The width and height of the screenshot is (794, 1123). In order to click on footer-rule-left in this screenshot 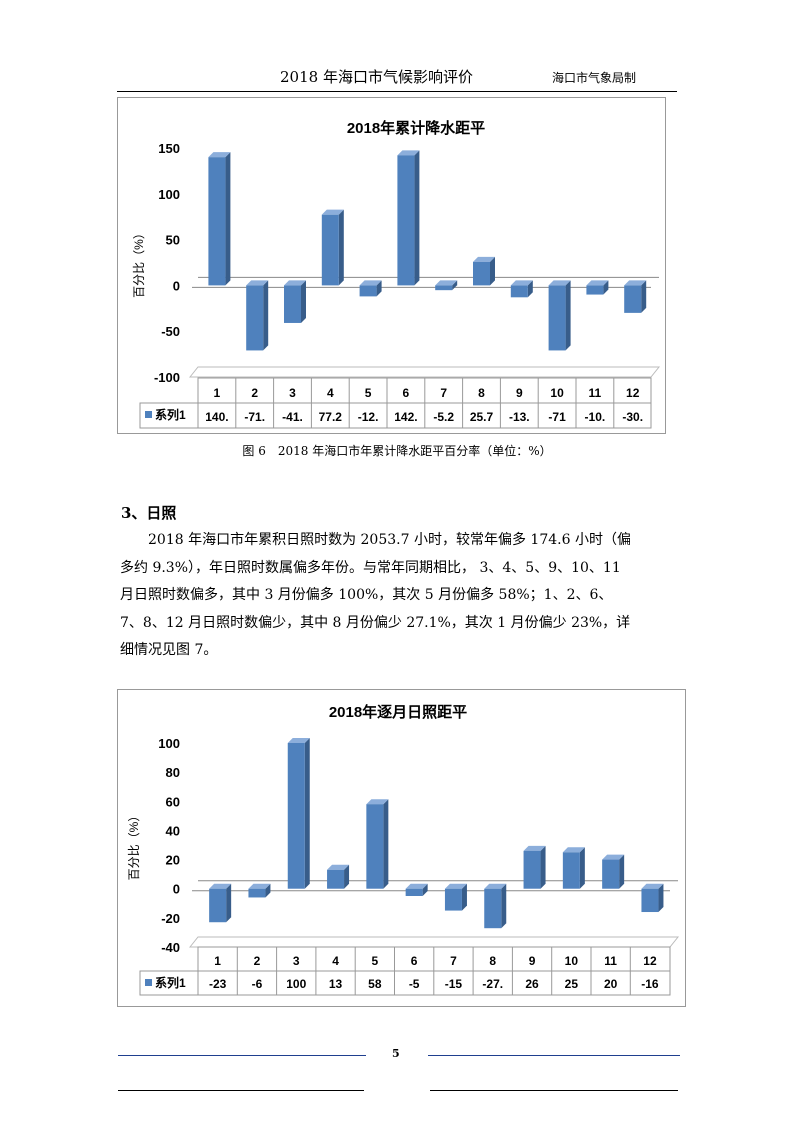, I will do `click(241, 1090)`.